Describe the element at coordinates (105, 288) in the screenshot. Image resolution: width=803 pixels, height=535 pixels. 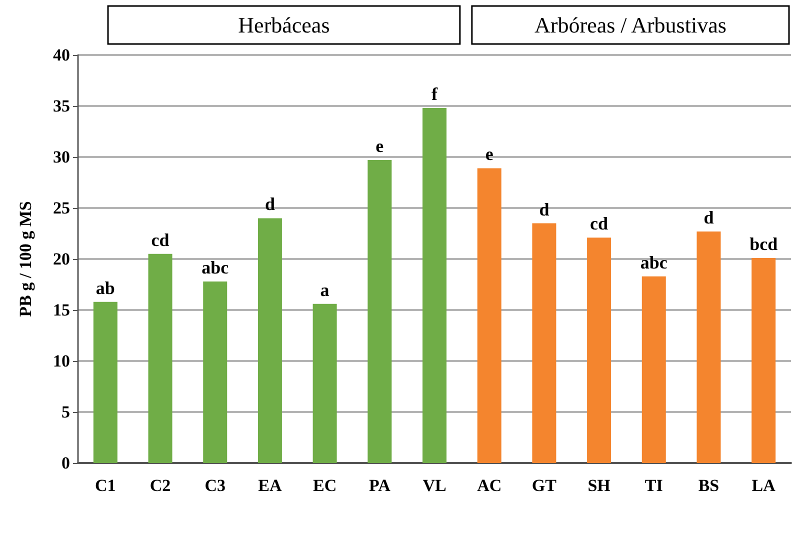
I see `data-label: ab` at that location.